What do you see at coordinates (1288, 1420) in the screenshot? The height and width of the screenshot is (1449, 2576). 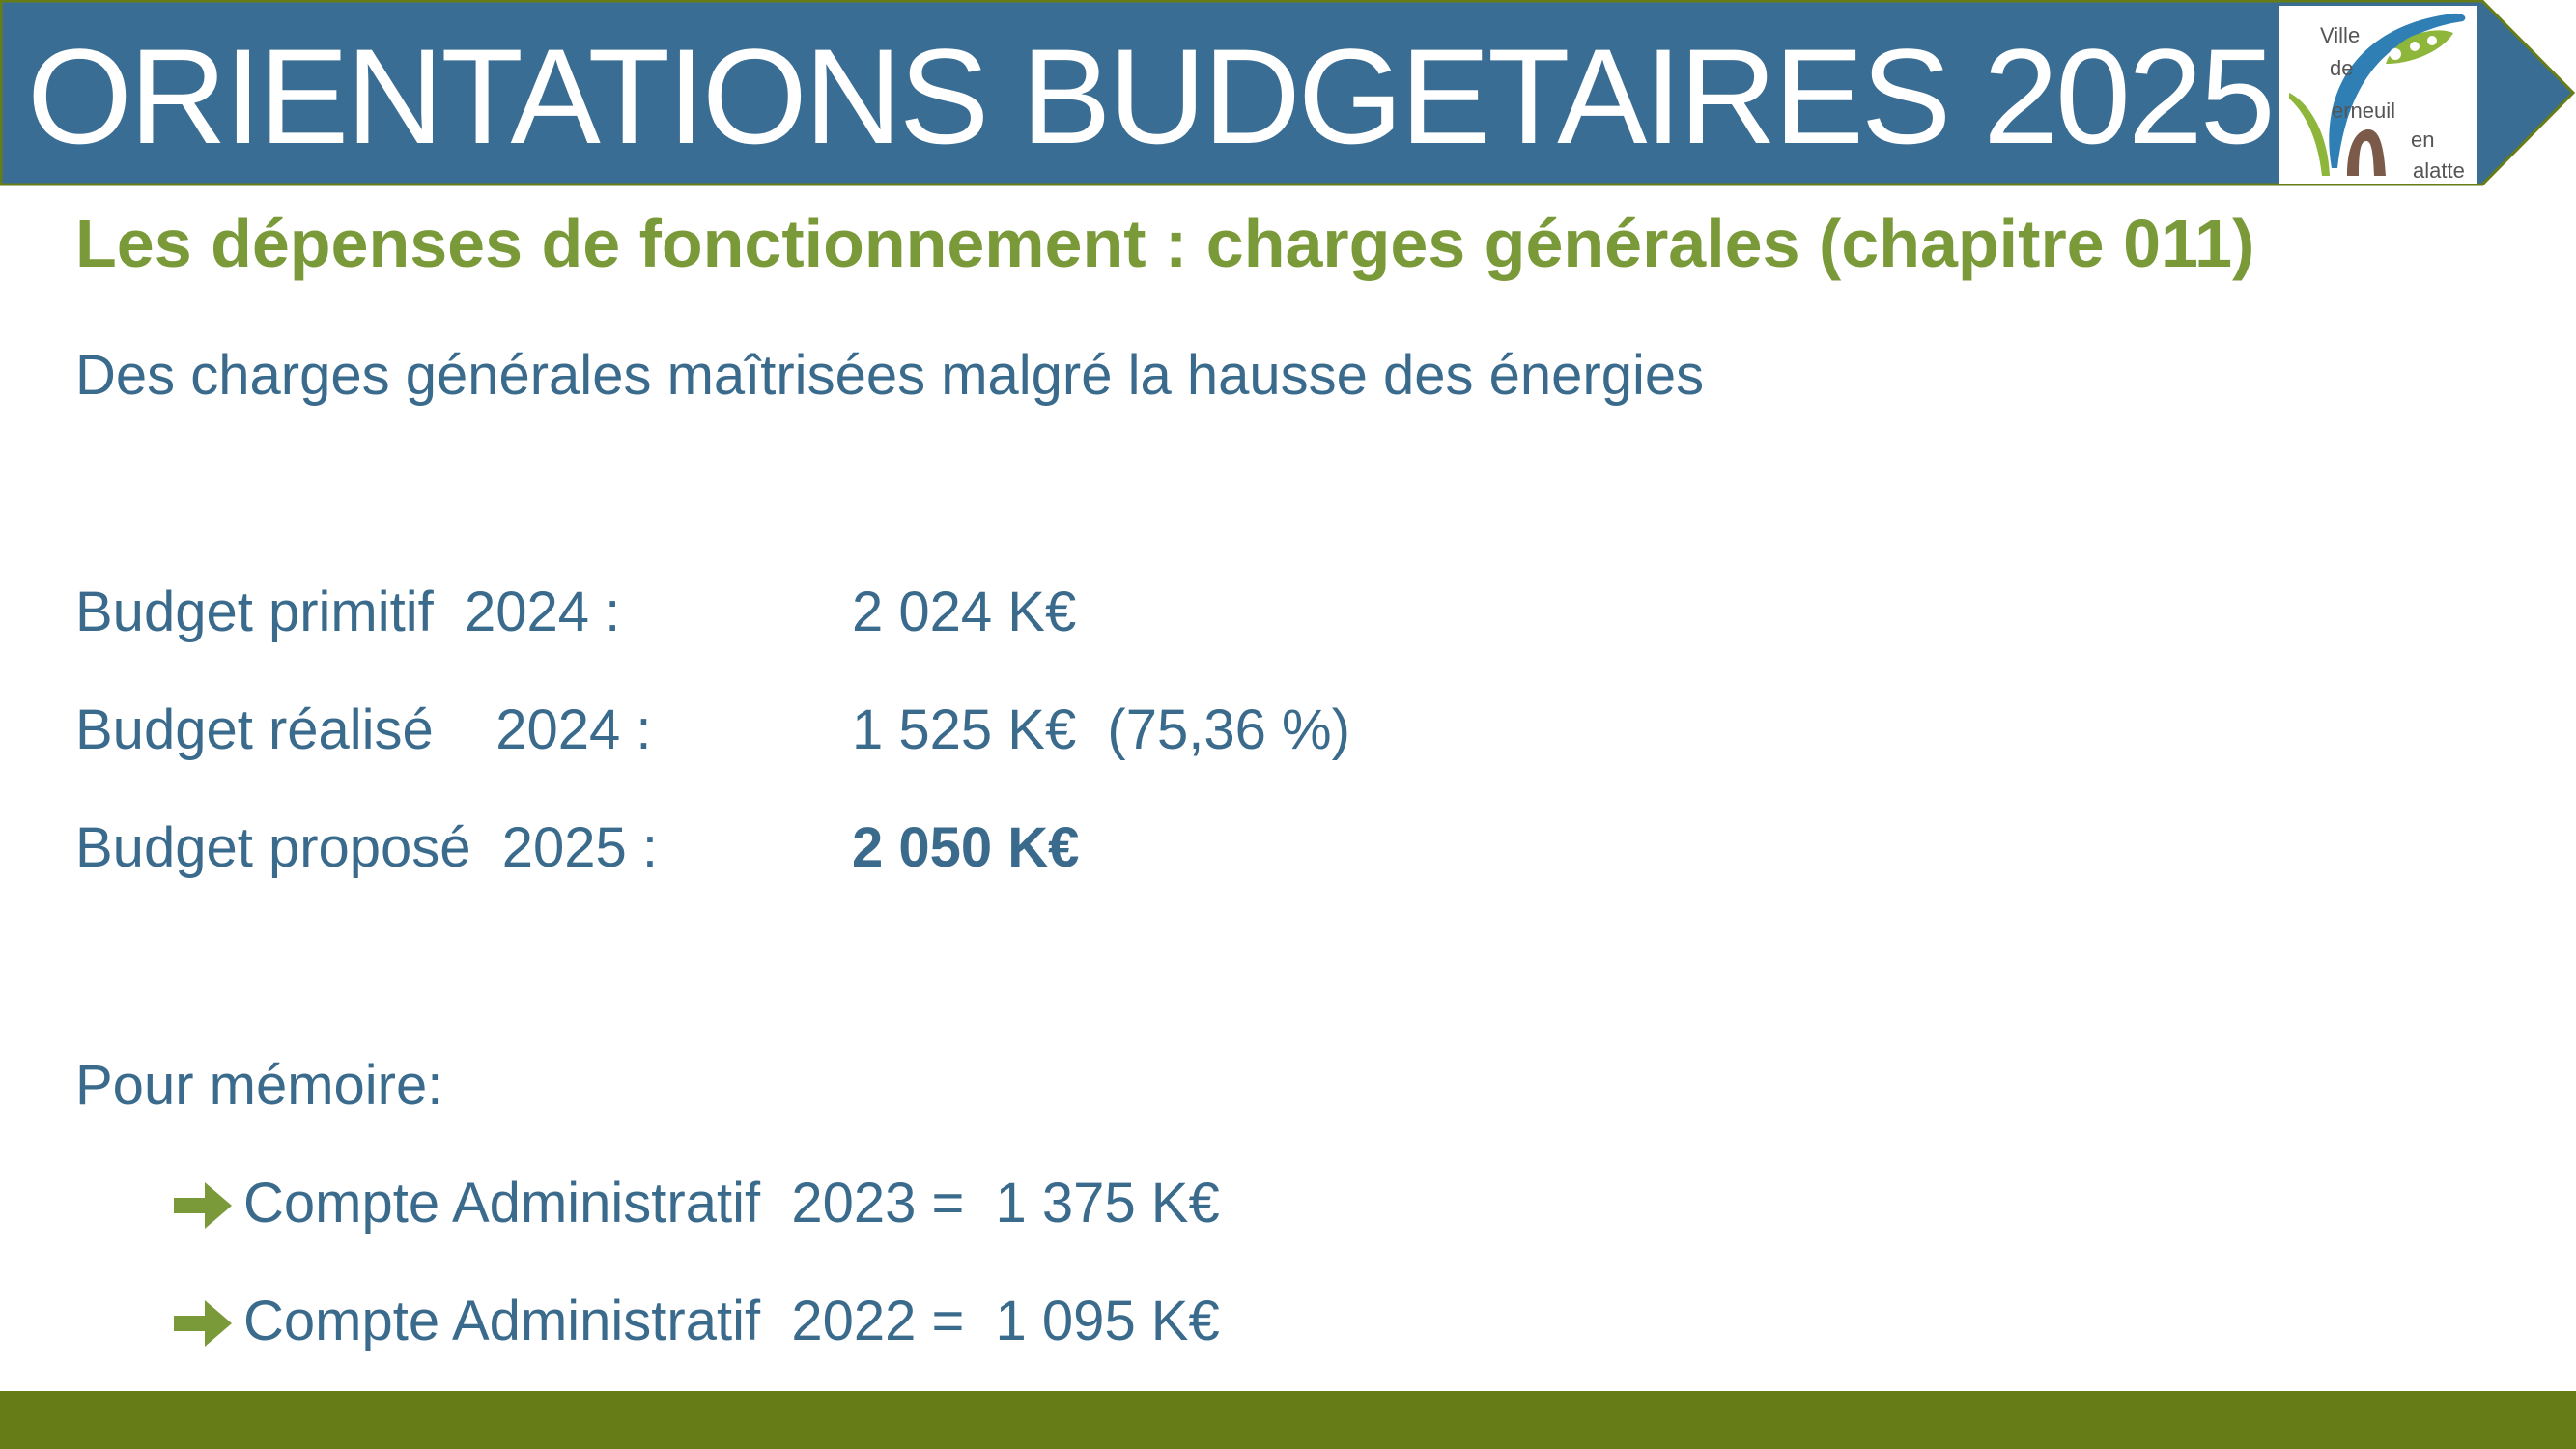 I see `footer-bar` at bounding box center [1288, 1420].